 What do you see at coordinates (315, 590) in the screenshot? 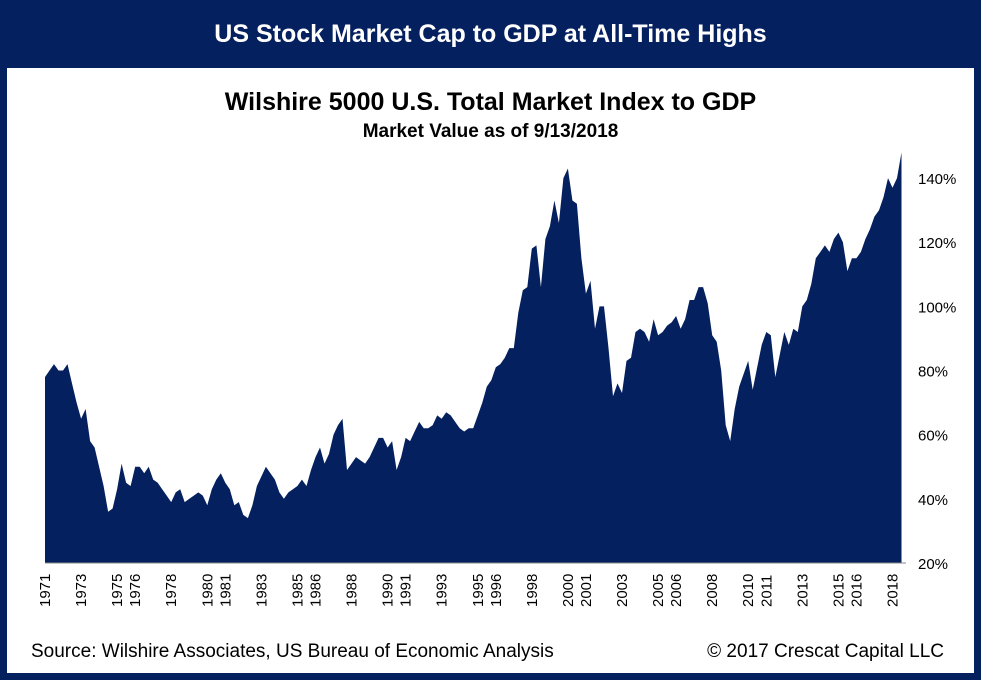
I see `x-tick-label: 1986` at bounding box center [315, 590].